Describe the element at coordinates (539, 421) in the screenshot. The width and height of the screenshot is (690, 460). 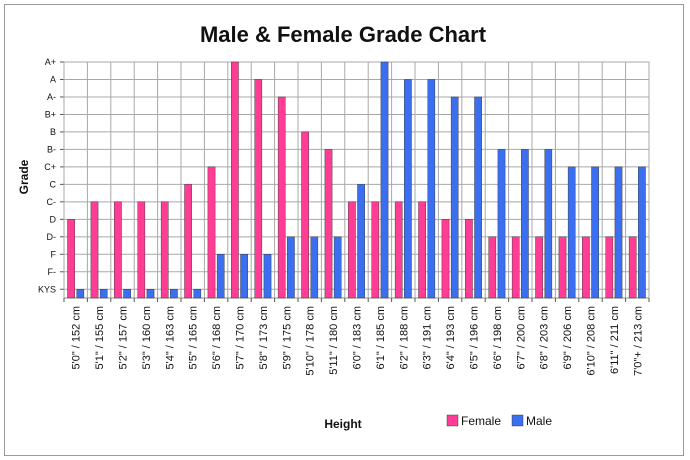
I see `legend-label-male: Male` at that location.